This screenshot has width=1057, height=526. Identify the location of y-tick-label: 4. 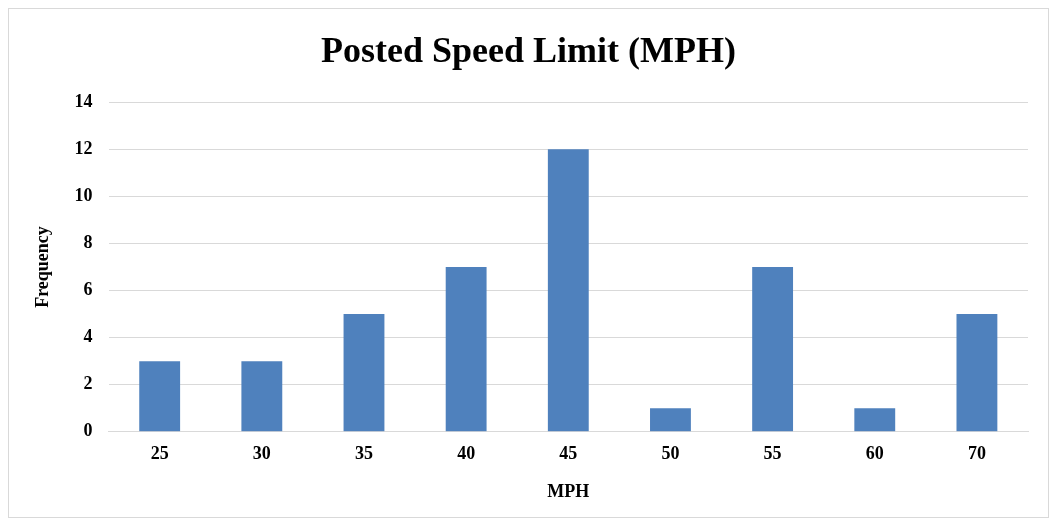
(88, 336).